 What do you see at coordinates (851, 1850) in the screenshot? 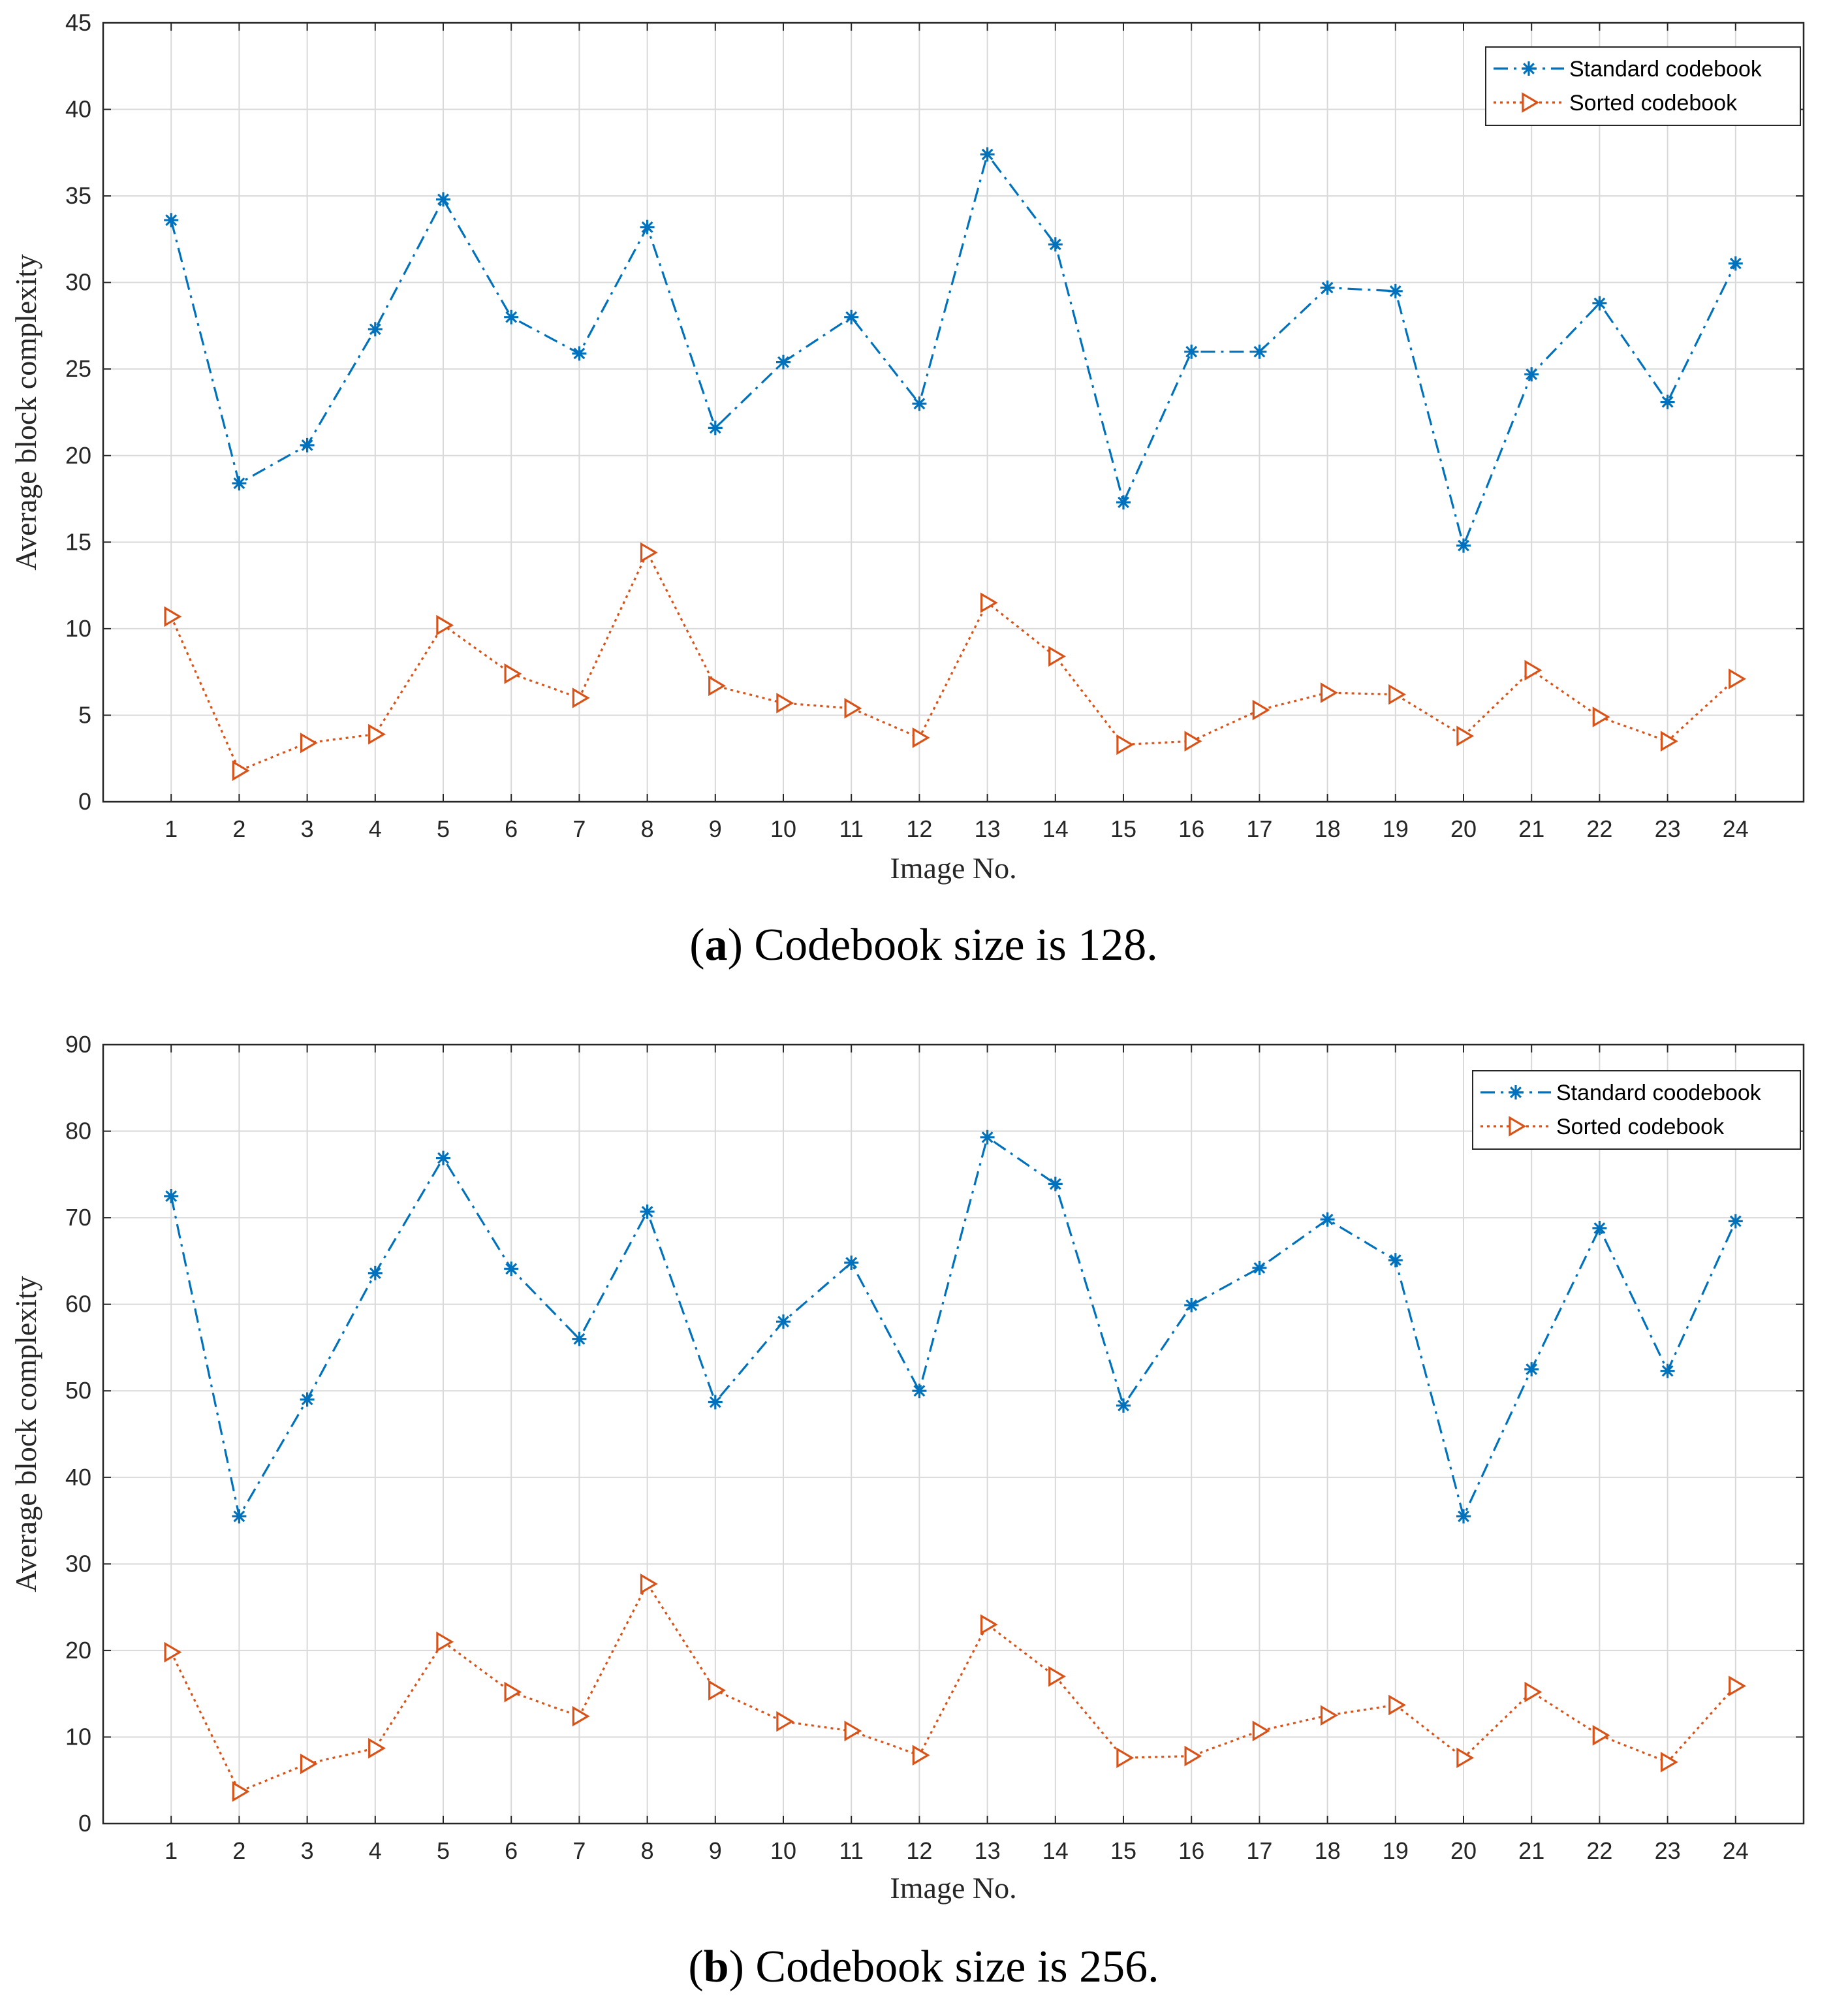
I see `x-tick-label: 11` at bounding box center [851, 1850].